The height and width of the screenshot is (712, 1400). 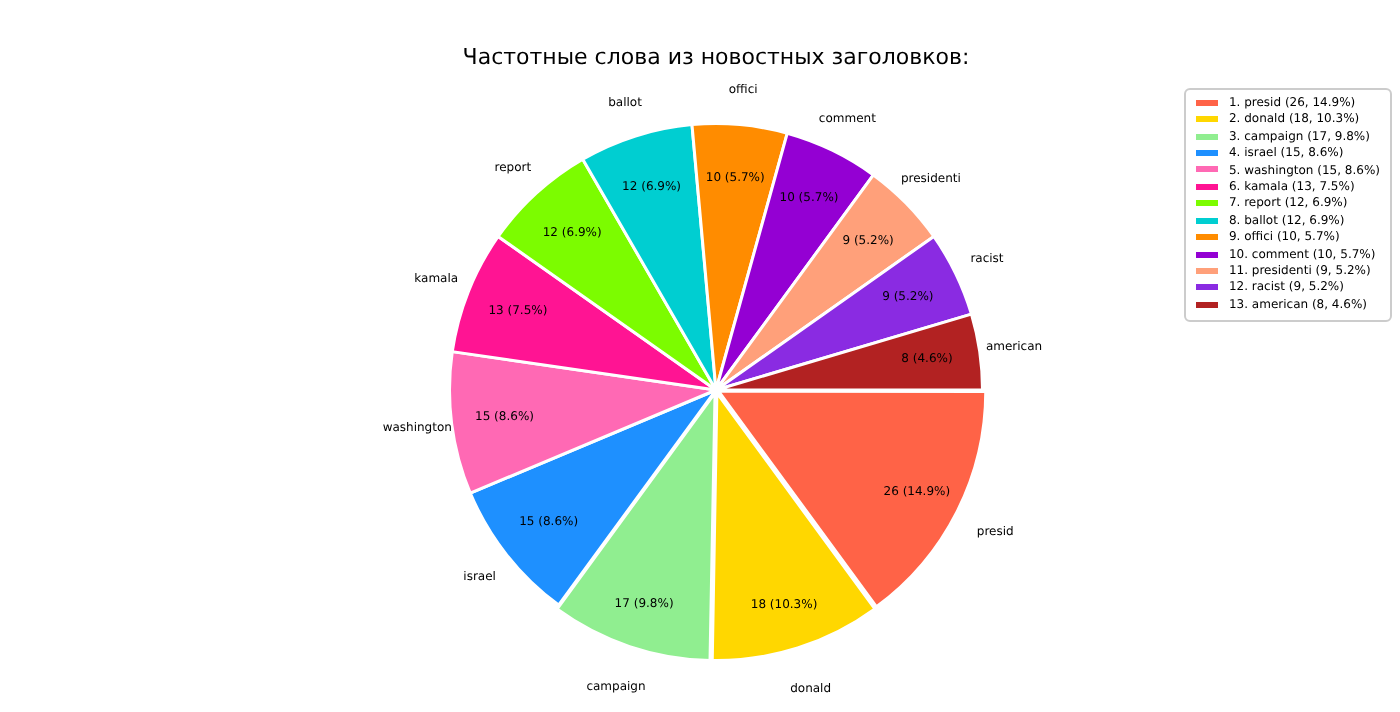 What do you see at coordinates (716, 57) in the screenshot?
I see `chart-title: Частотные слова из новостных заголовков:` at bounding box center [716, 57].